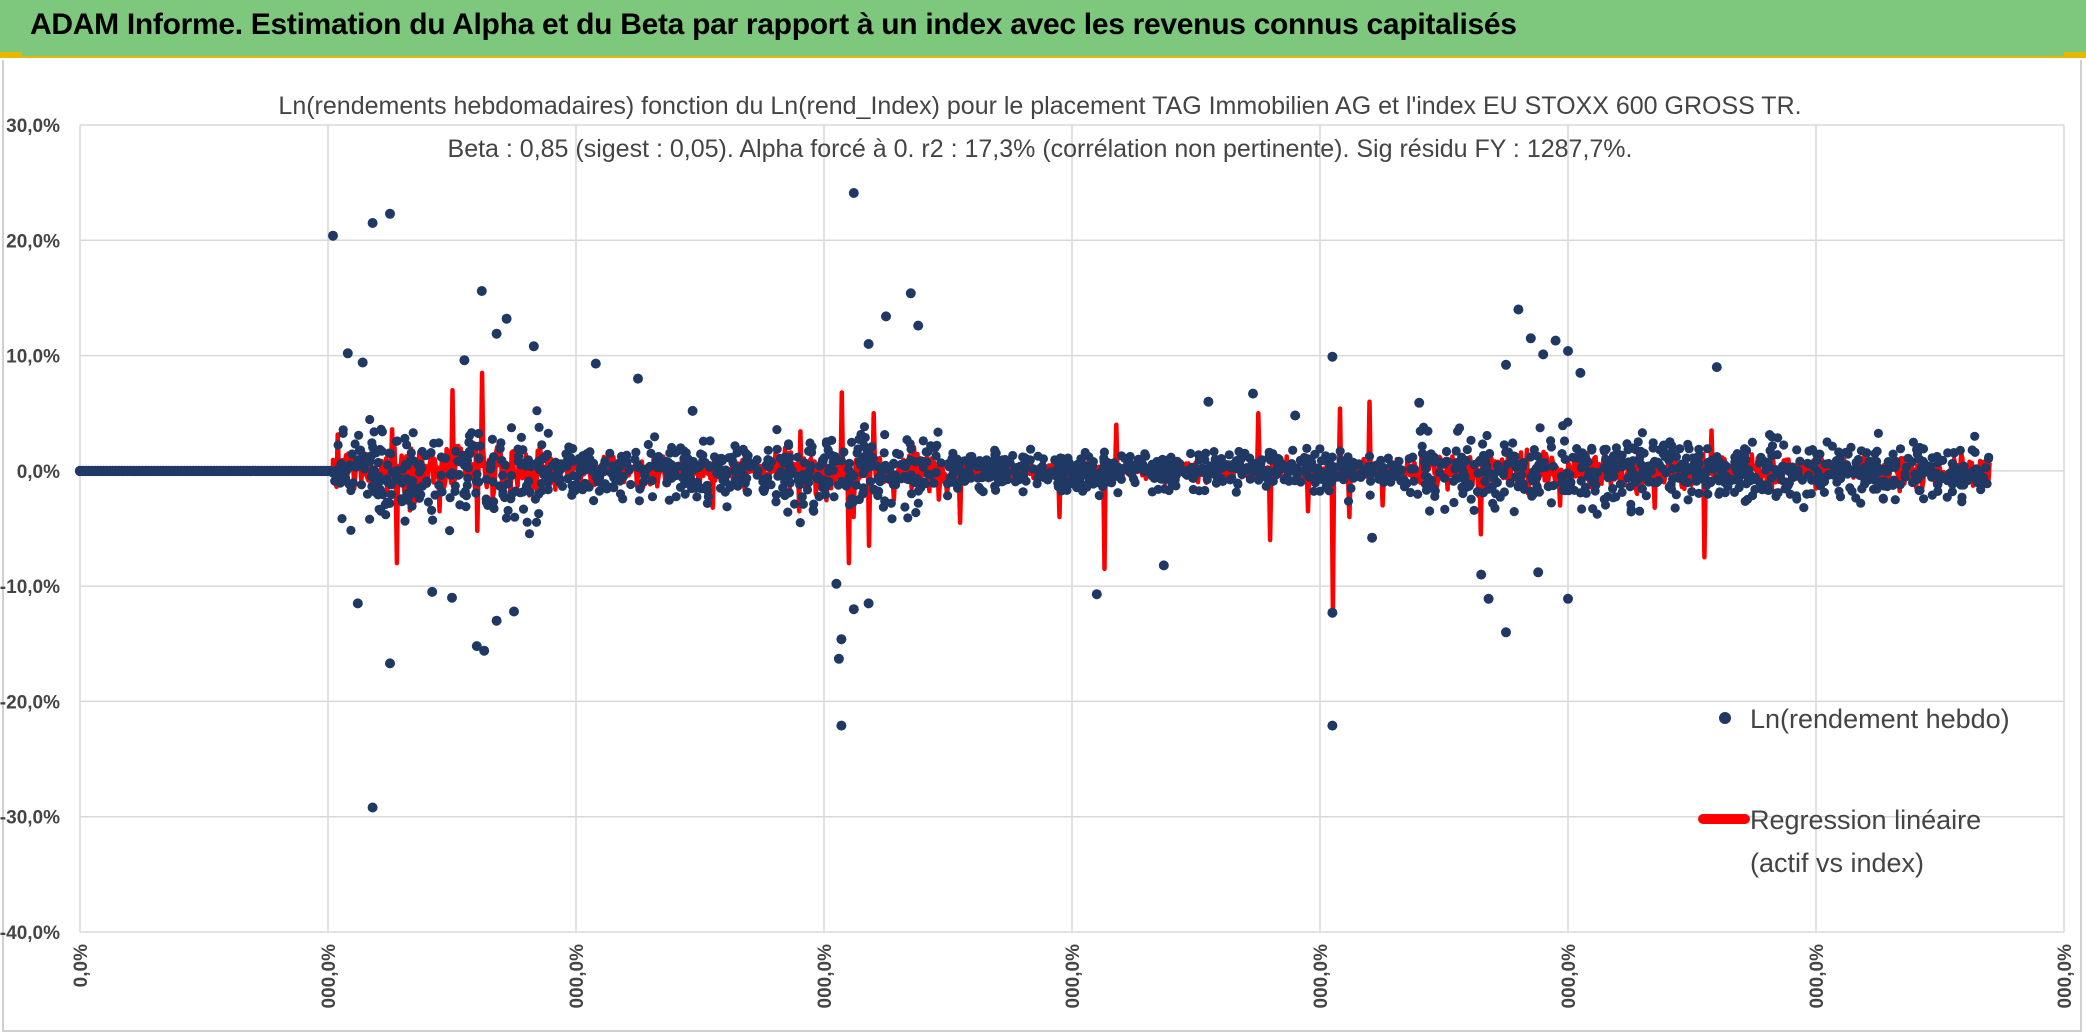 The width and height of the screenshot is (2086, 1035). What do you see at coordinates (33, 357) in the screenshot?
I see `y-tick-label: 10,0%` at bounding box center [33, 357].